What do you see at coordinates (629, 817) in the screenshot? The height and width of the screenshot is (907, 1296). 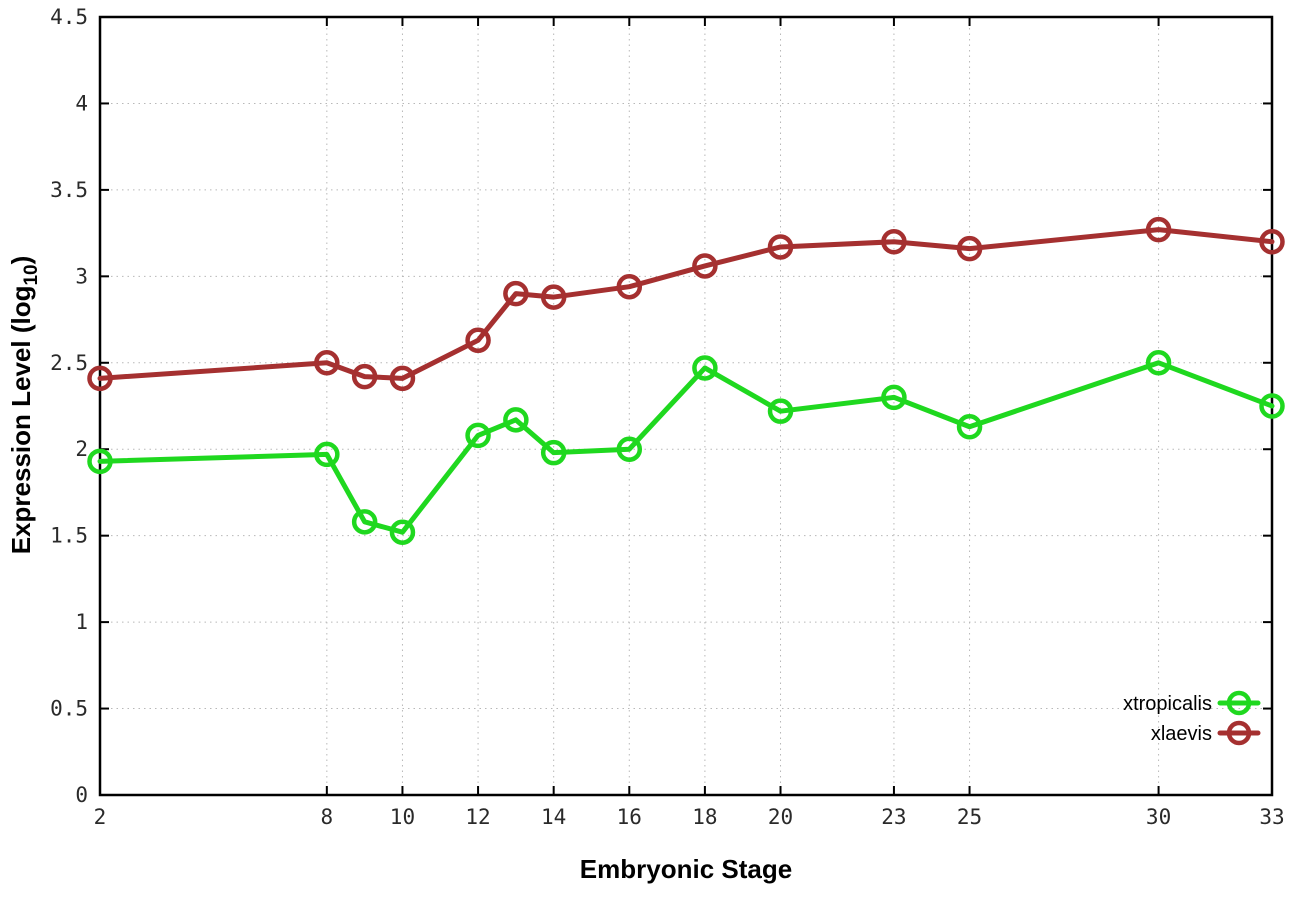 I see `x-tick-label: 16` at bounding box center [629, 817].